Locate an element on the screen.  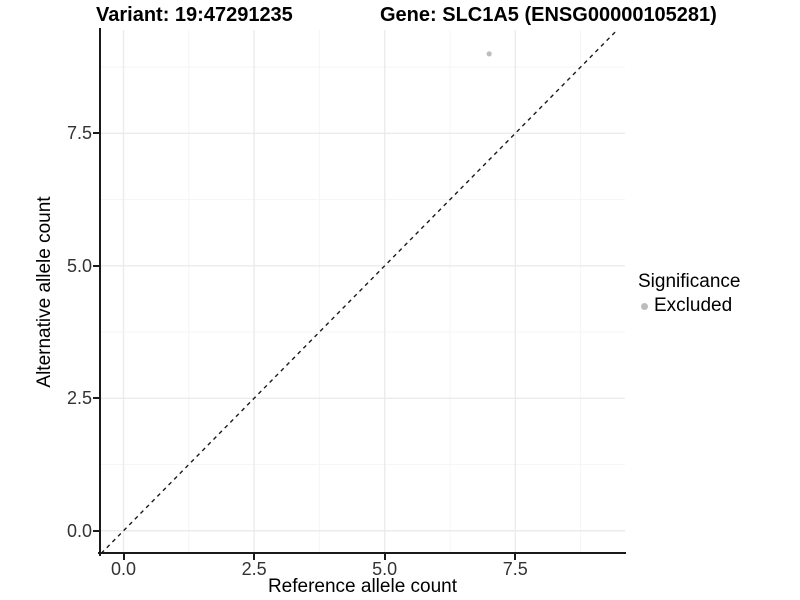
plot-title-gene: Gene: SLC1A5 (ENSG00000105281) is located at coordinates (548, 15).